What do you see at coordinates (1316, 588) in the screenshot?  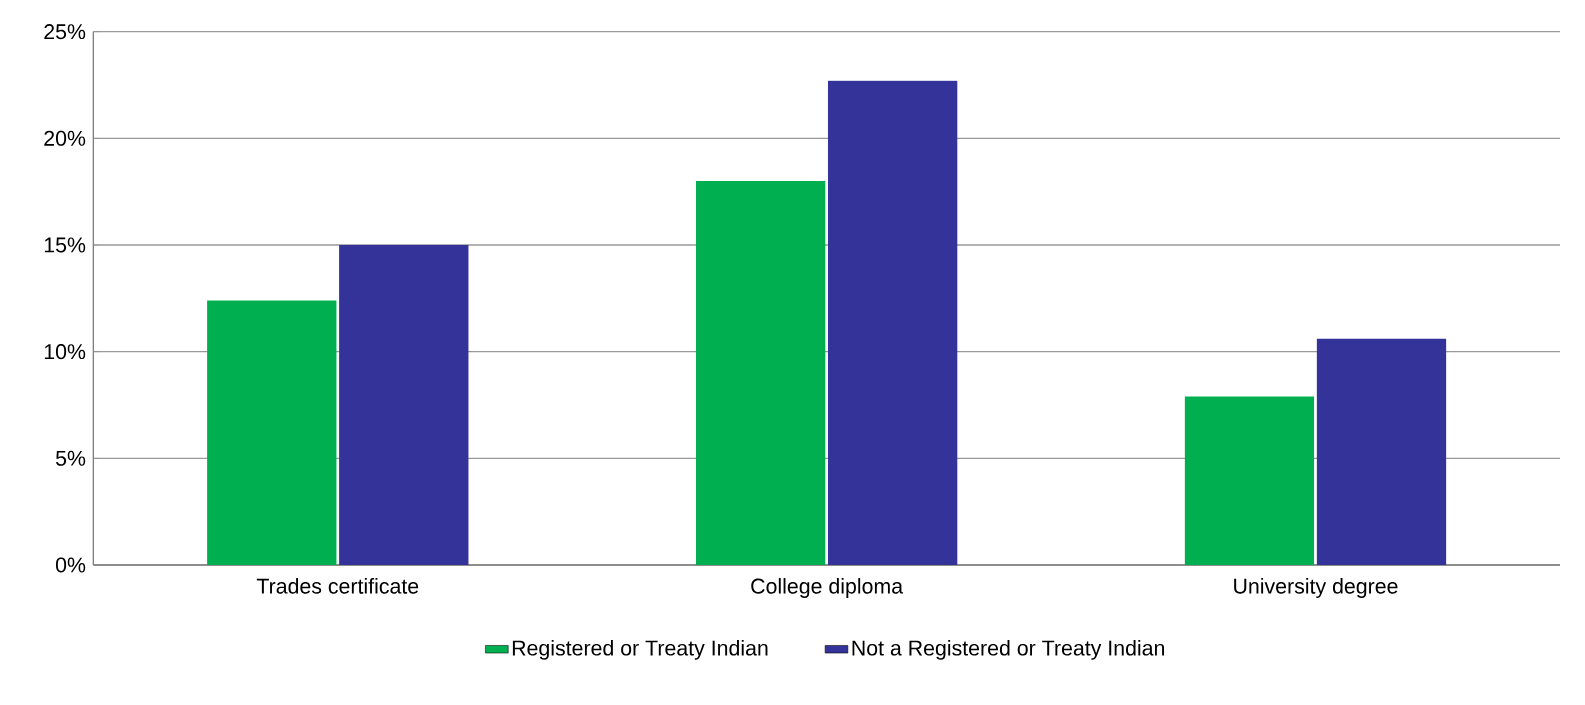 I see `x-tick-label: University degree` at bounding box center [1316, 588].